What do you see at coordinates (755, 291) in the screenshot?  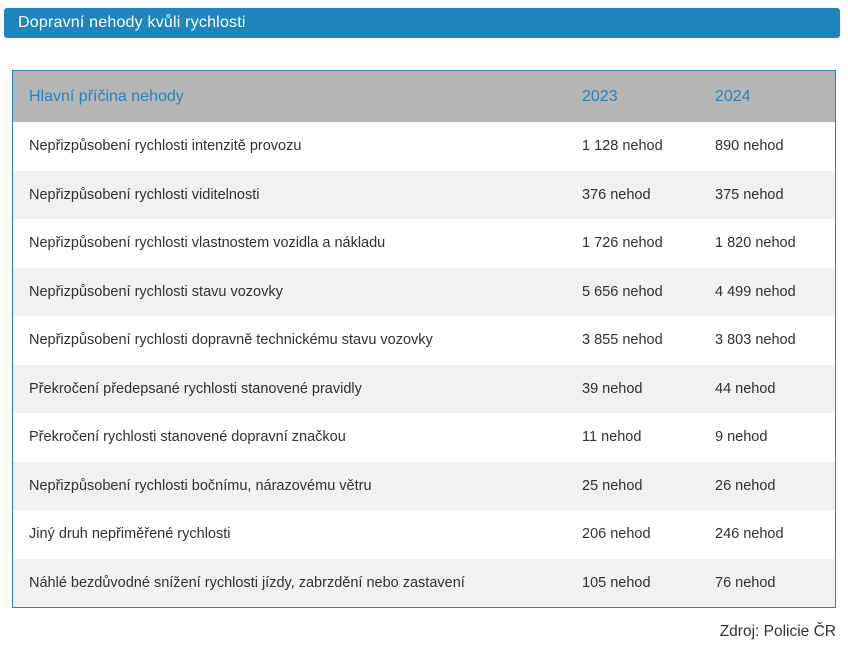 I see `value-2024-cell: 4 499 nehod` at bounding box center [755, 291].